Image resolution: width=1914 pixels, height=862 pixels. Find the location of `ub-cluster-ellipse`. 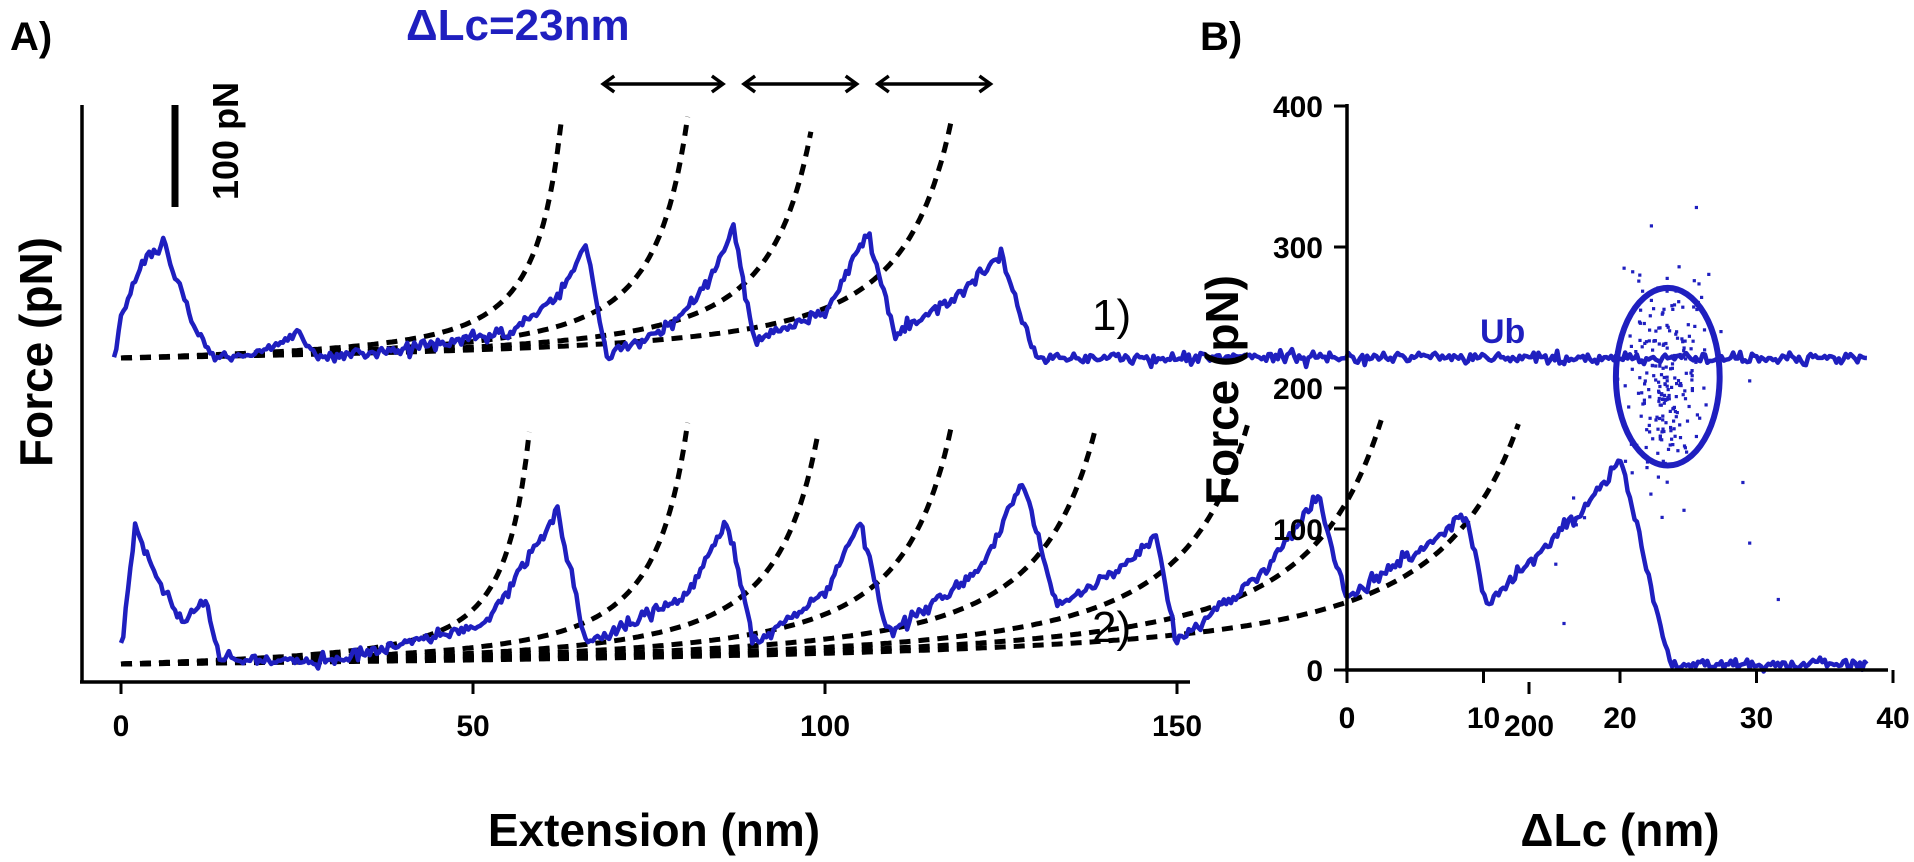

ub-cluster-ellipse is located at coordinates (1667, 376).